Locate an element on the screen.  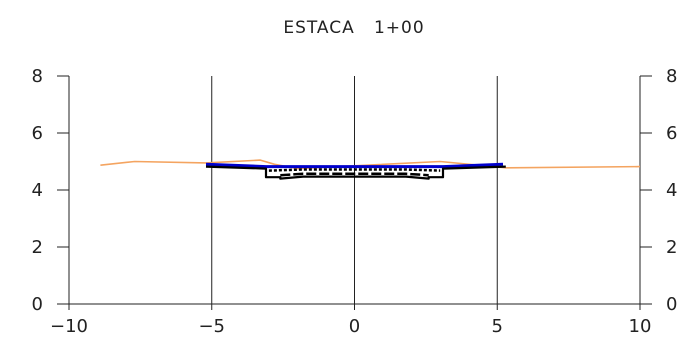
structure-inner-line is located at coordinates (354, 170).